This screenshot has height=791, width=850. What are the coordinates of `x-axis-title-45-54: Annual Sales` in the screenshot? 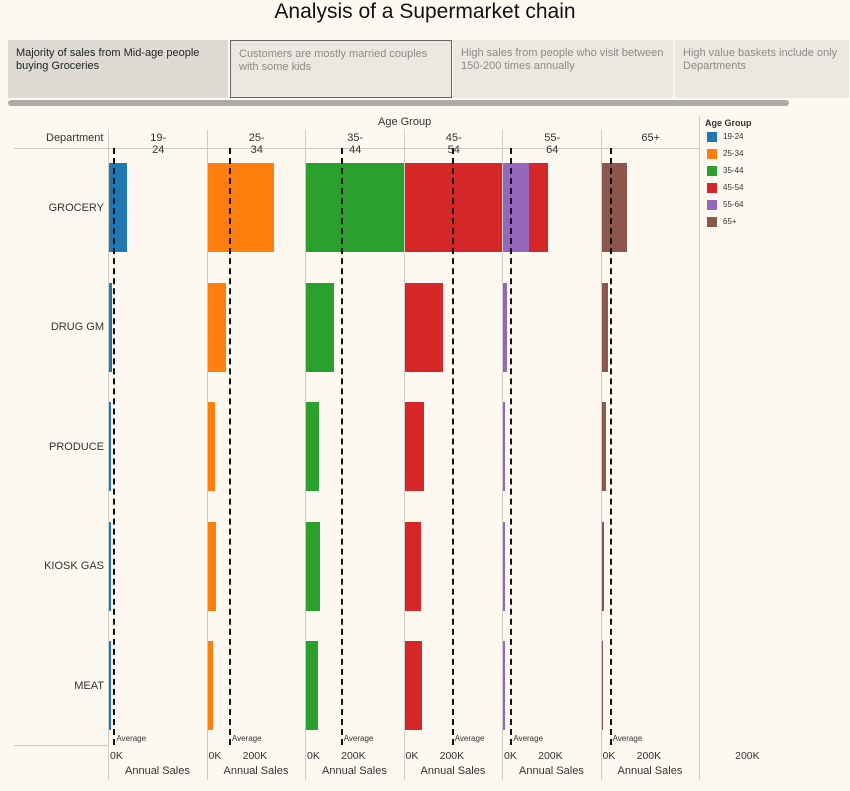 It's located at (453, 771).